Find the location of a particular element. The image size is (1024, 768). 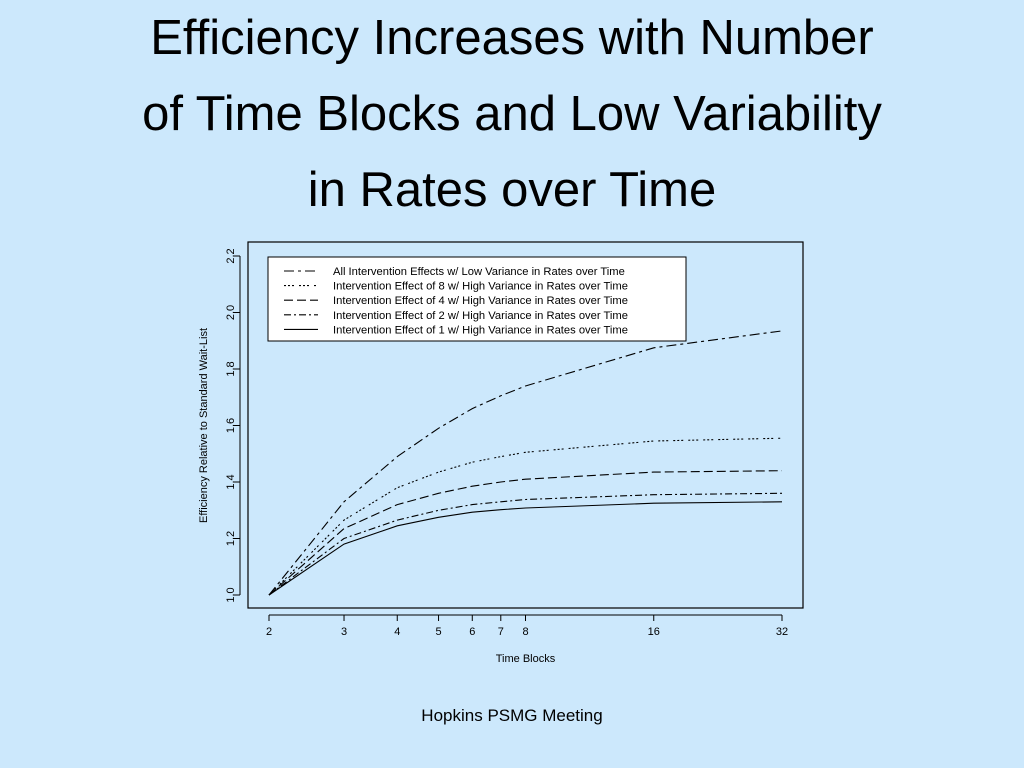

title-line: Efficiency Increases with Number is located at coordinates (512, 38).